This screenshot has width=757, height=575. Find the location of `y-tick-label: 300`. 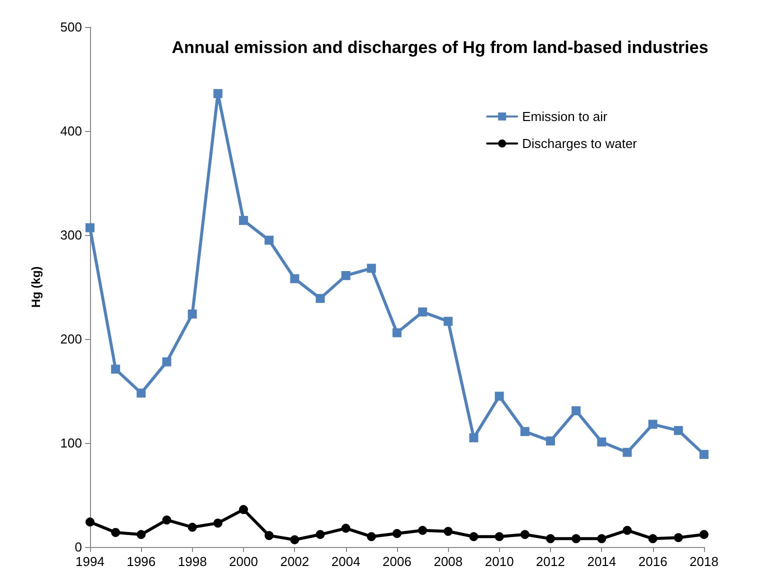

y-tick-label: 300 is located at coordinates (71, 235).